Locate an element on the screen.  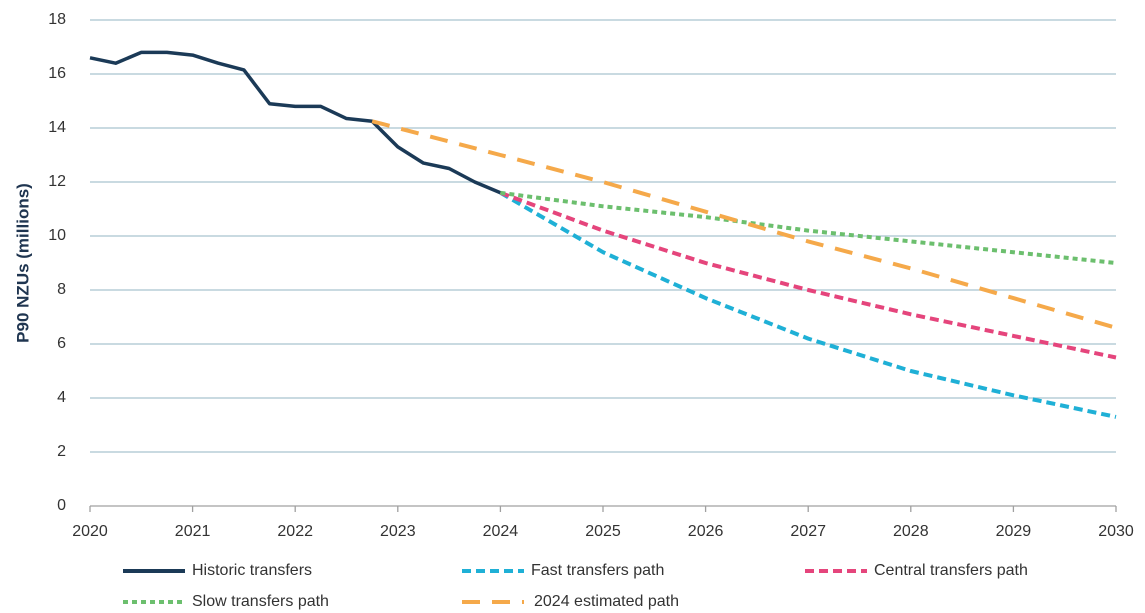
x-tick-label: 2030 is located at coordinates (1116, 531).